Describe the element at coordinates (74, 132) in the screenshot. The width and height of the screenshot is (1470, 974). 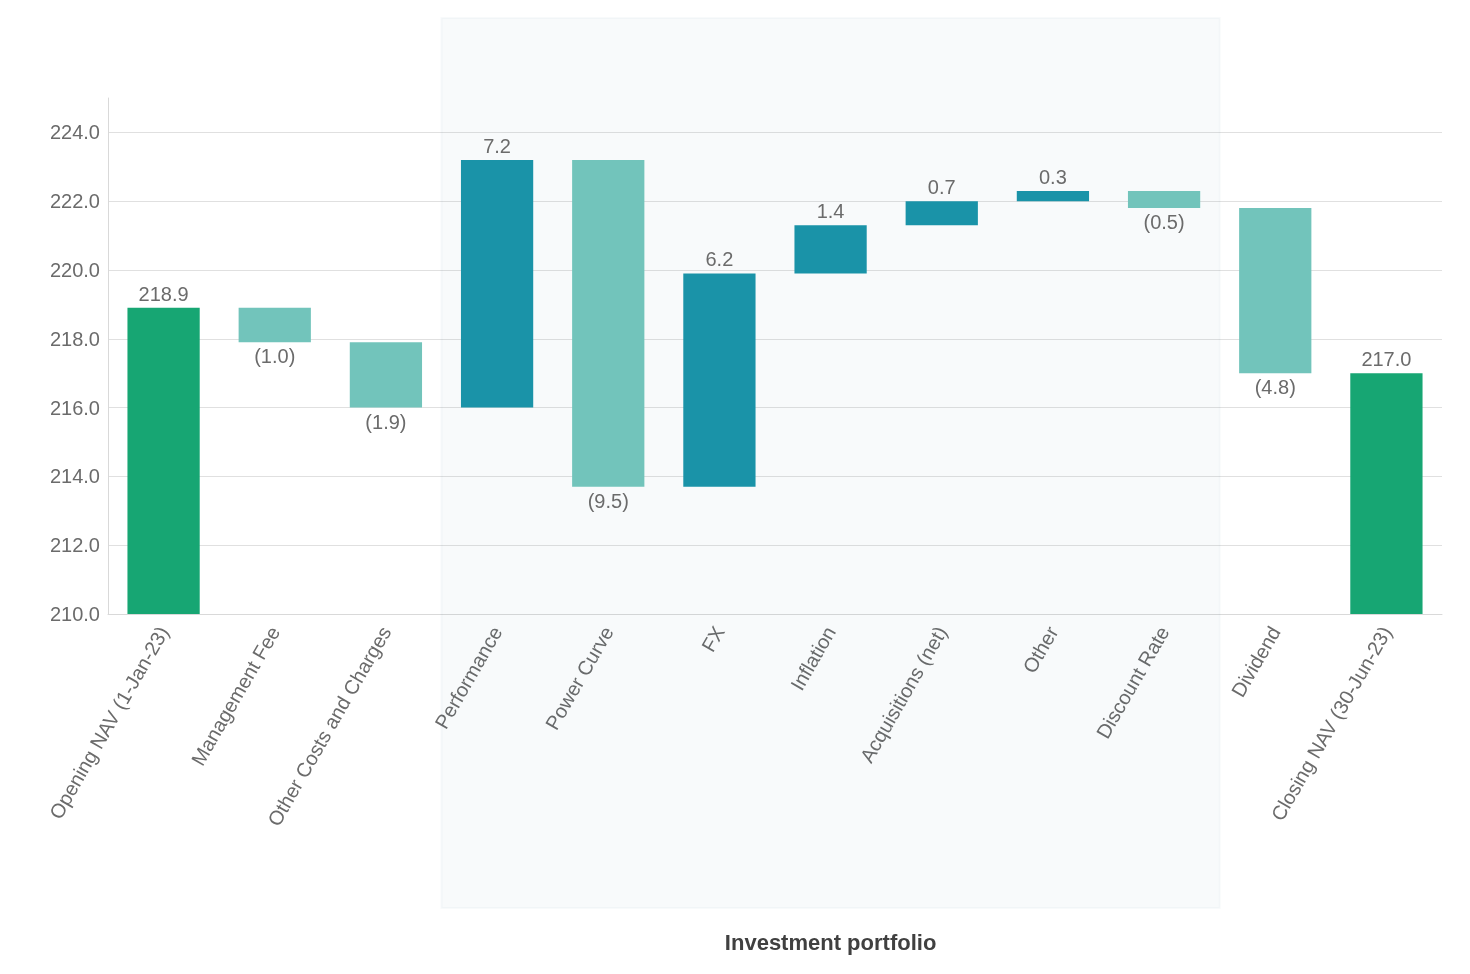
I see `y-tick-label: 224.0` at that location.